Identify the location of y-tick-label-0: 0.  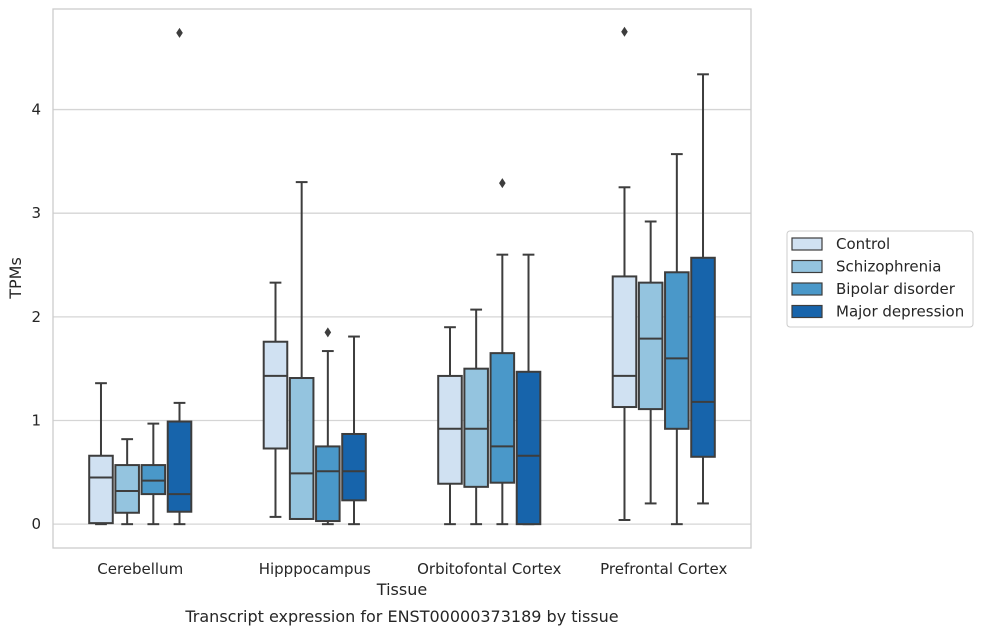
(36, 524).